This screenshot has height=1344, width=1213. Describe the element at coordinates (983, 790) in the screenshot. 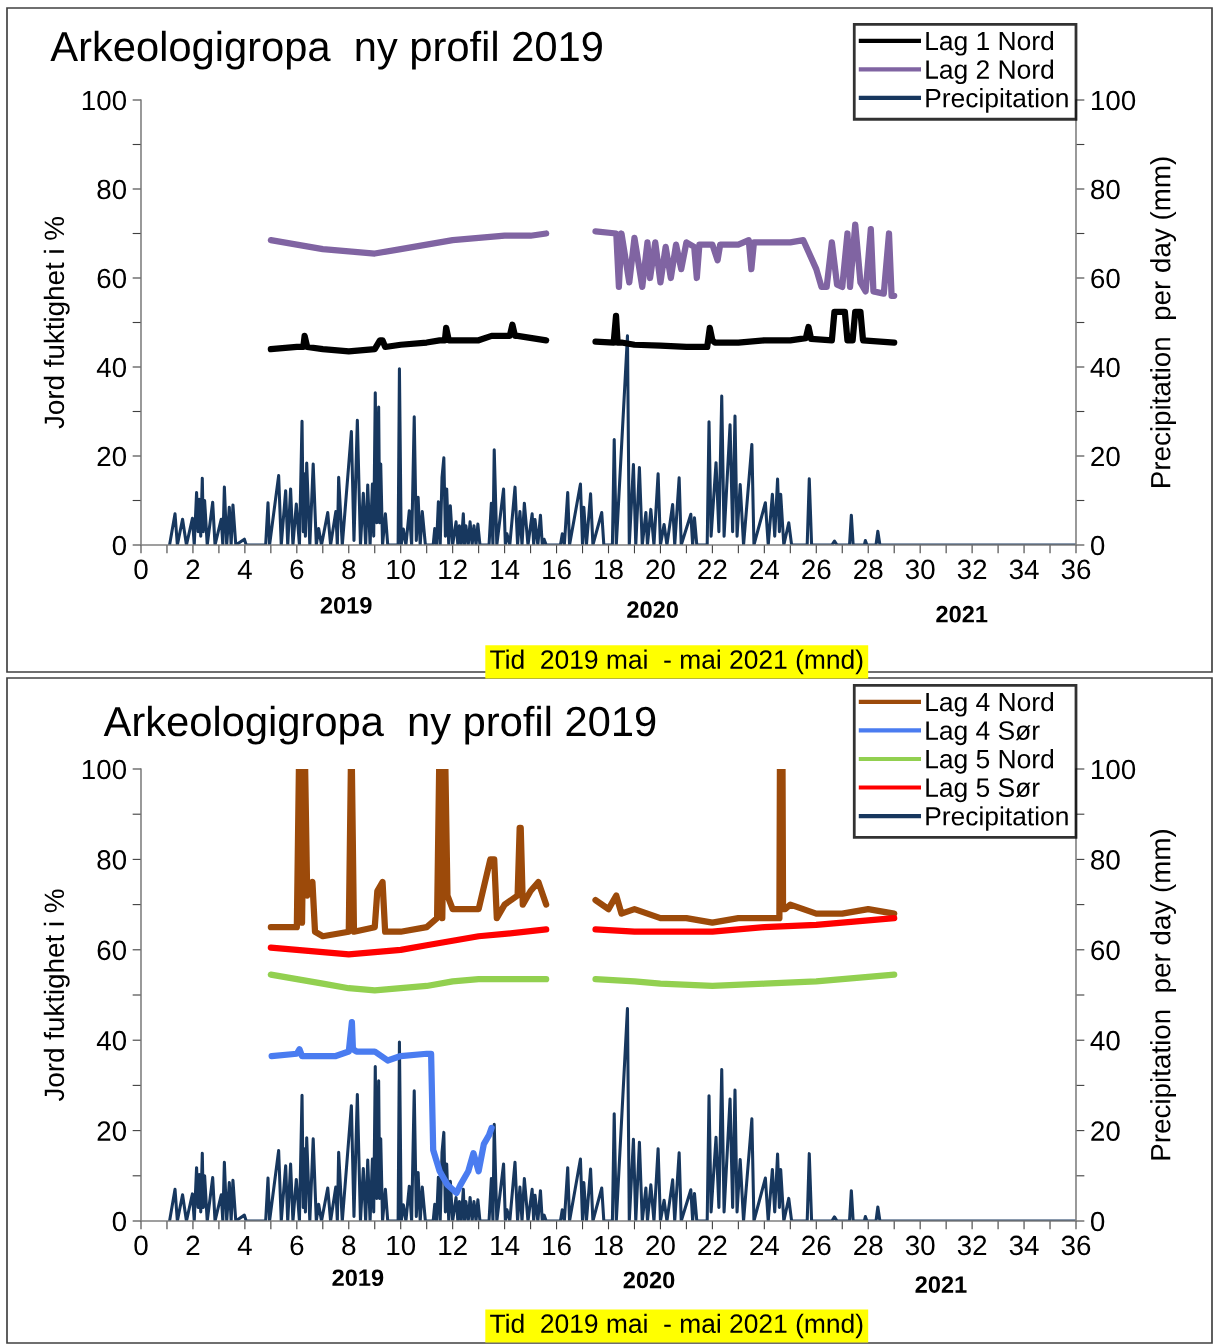

I see `legend-label: Lag 5 Sør` at that location.